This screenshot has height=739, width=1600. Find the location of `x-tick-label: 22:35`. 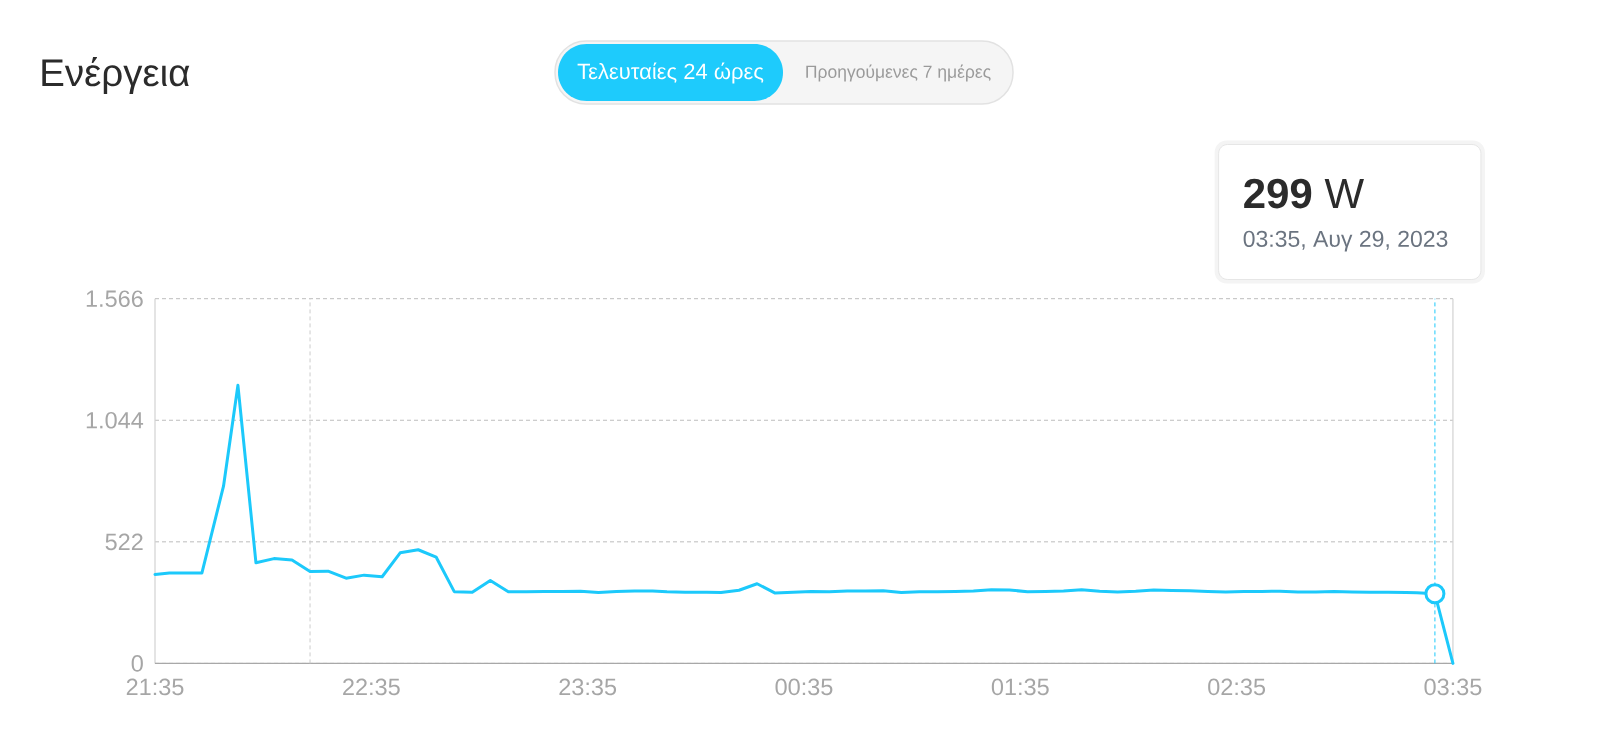

x-tick-label: 22:35 is located at coordinates (371, 687).